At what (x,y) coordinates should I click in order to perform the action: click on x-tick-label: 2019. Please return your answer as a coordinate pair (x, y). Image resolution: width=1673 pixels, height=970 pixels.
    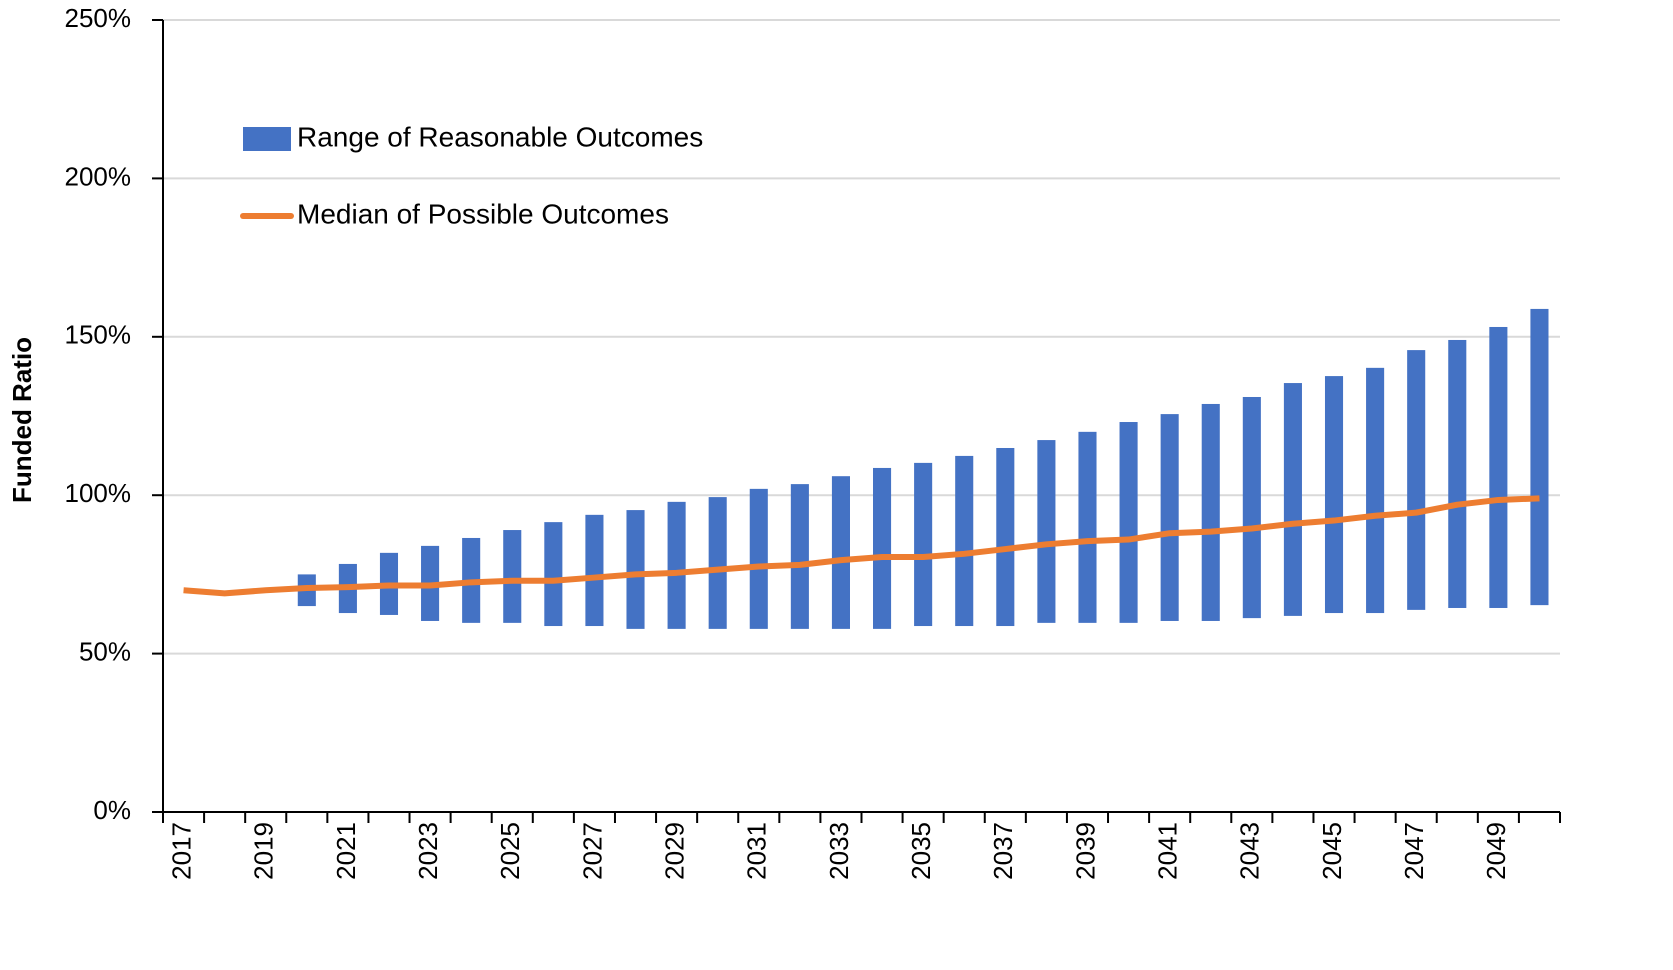
    Looking at the image, I should click on (264, 851).